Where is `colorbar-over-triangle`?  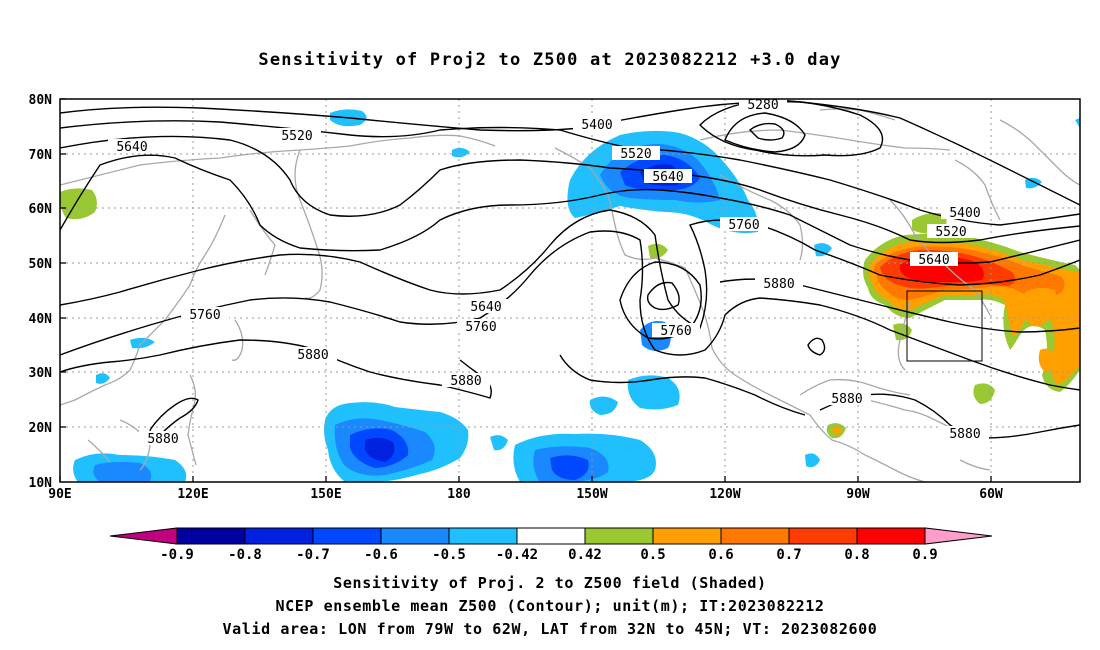
colorbar-over-triangle is located at coordinates (958, 536).